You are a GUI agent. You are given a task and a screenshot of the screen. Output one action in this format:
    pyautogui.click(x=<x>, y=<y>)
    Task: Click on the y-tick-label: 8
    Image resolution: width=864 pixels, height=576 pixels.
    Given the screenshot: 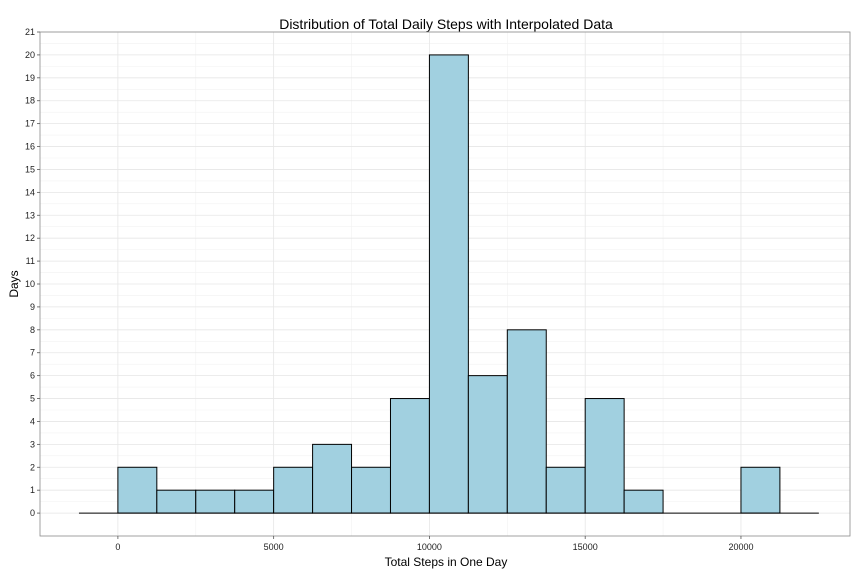 What is the action you would take?
    pyautogui.click(x=32, y=330)
    